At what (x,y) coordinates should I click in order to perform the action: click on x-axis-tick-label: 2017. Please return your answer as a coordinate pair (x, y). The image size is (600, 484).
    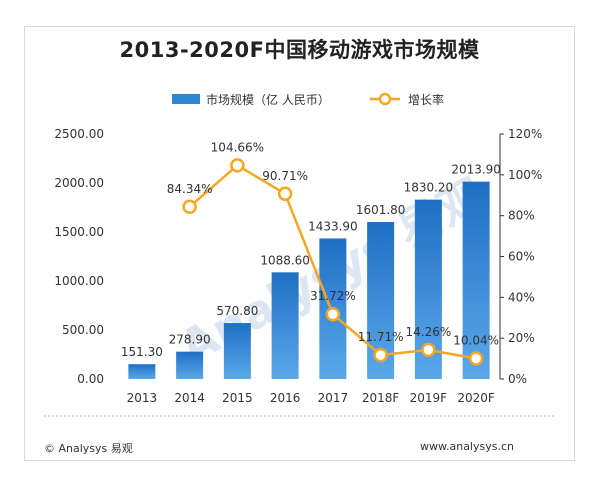
    Looking at the image, I should click on (333, 398).